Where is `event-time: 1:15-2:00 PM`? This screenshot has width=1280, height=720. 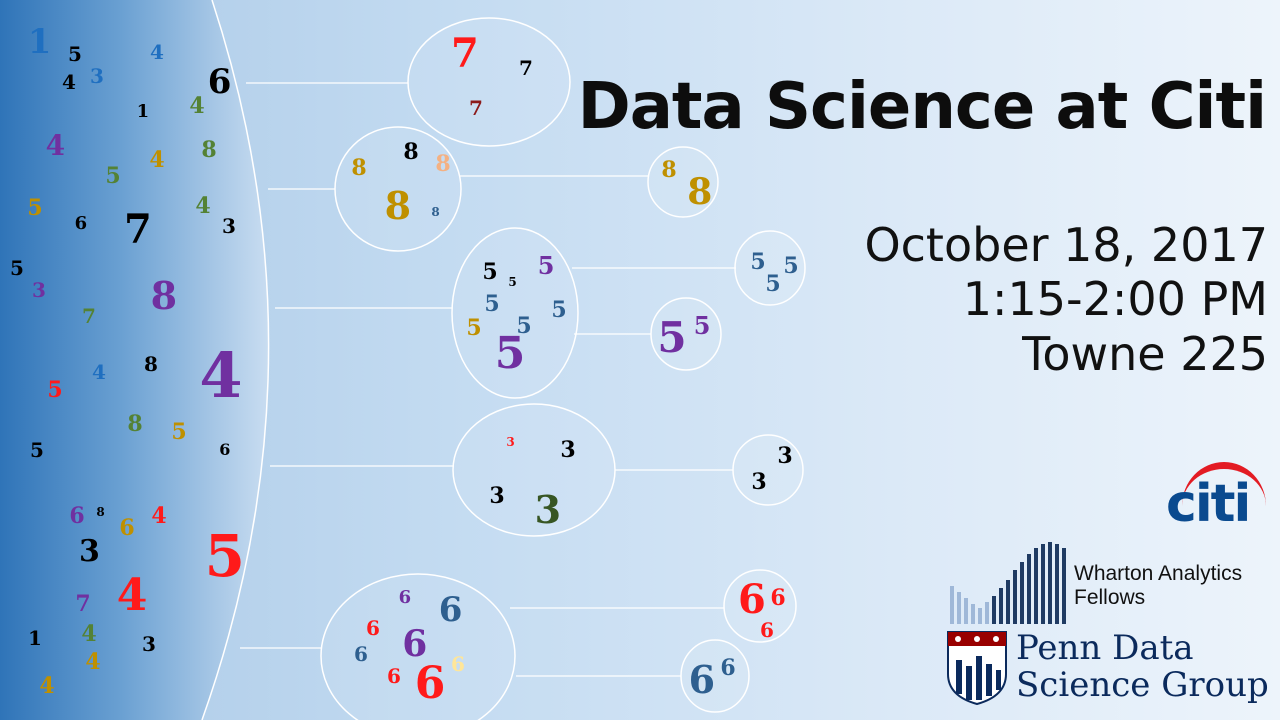
event-time: 1:15-2:00 PM is located at coordinates (1115, 299).